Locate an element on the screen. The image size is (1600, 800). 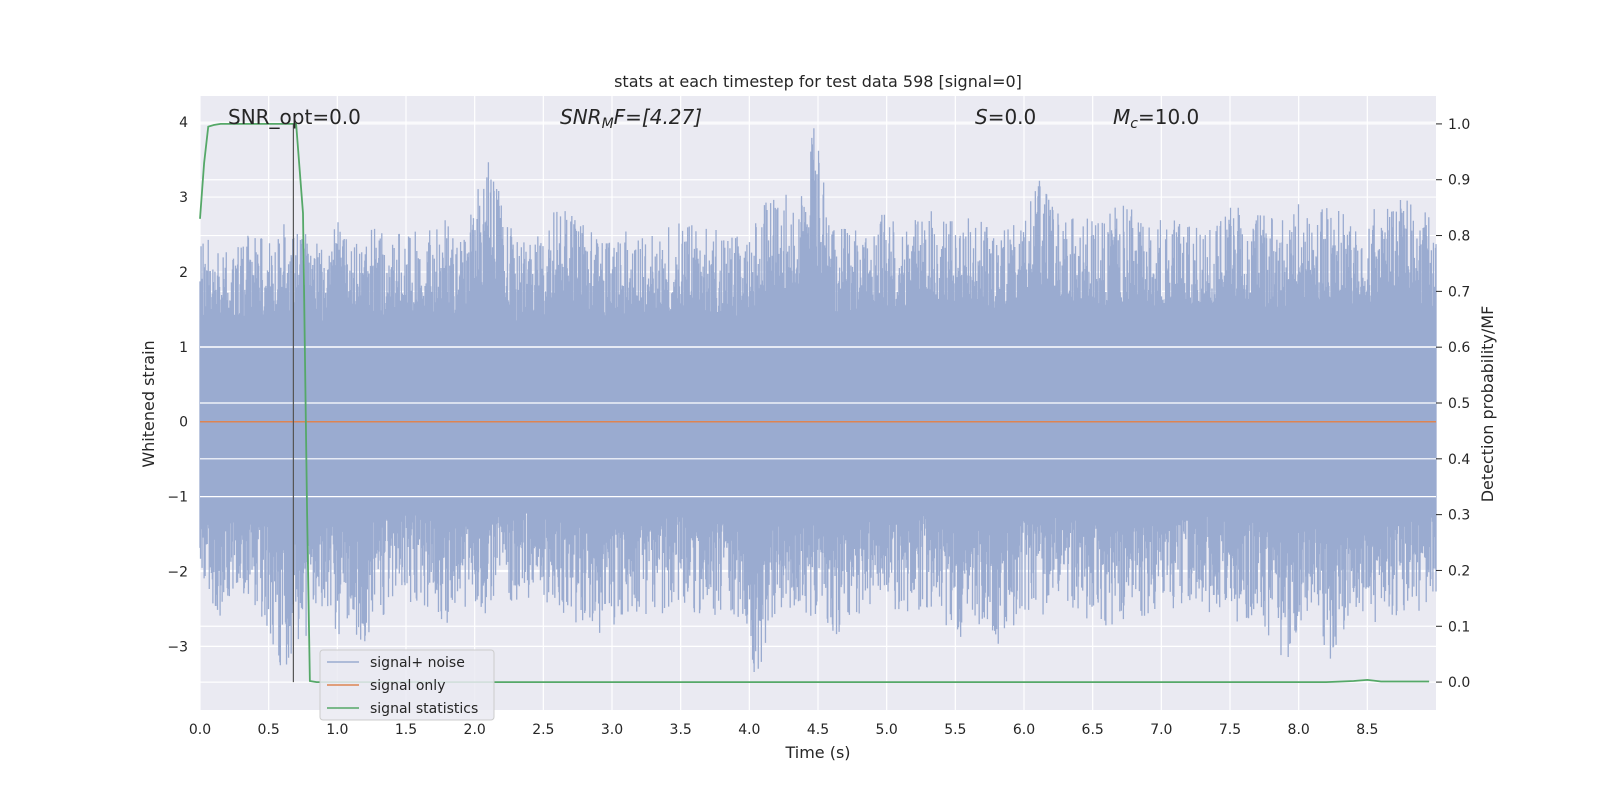
y2-axis-ticks: 0.0 0.1 0.2 0.3 0.4 0.5 0.6 0.7 0.8 0.9 1.0 is located at coordinates (1453, 404).